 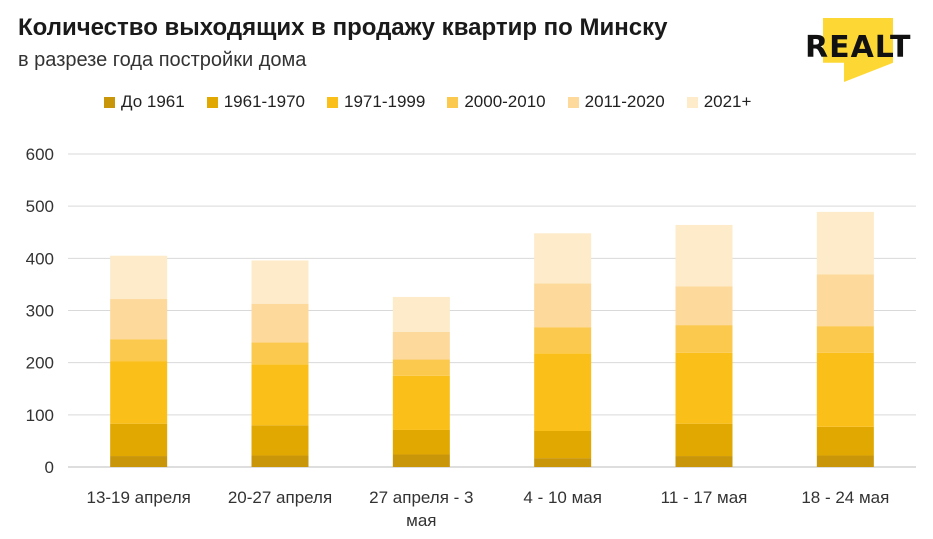 I want to click on legend-item-5: 2021+, so click(x=719, y=102).